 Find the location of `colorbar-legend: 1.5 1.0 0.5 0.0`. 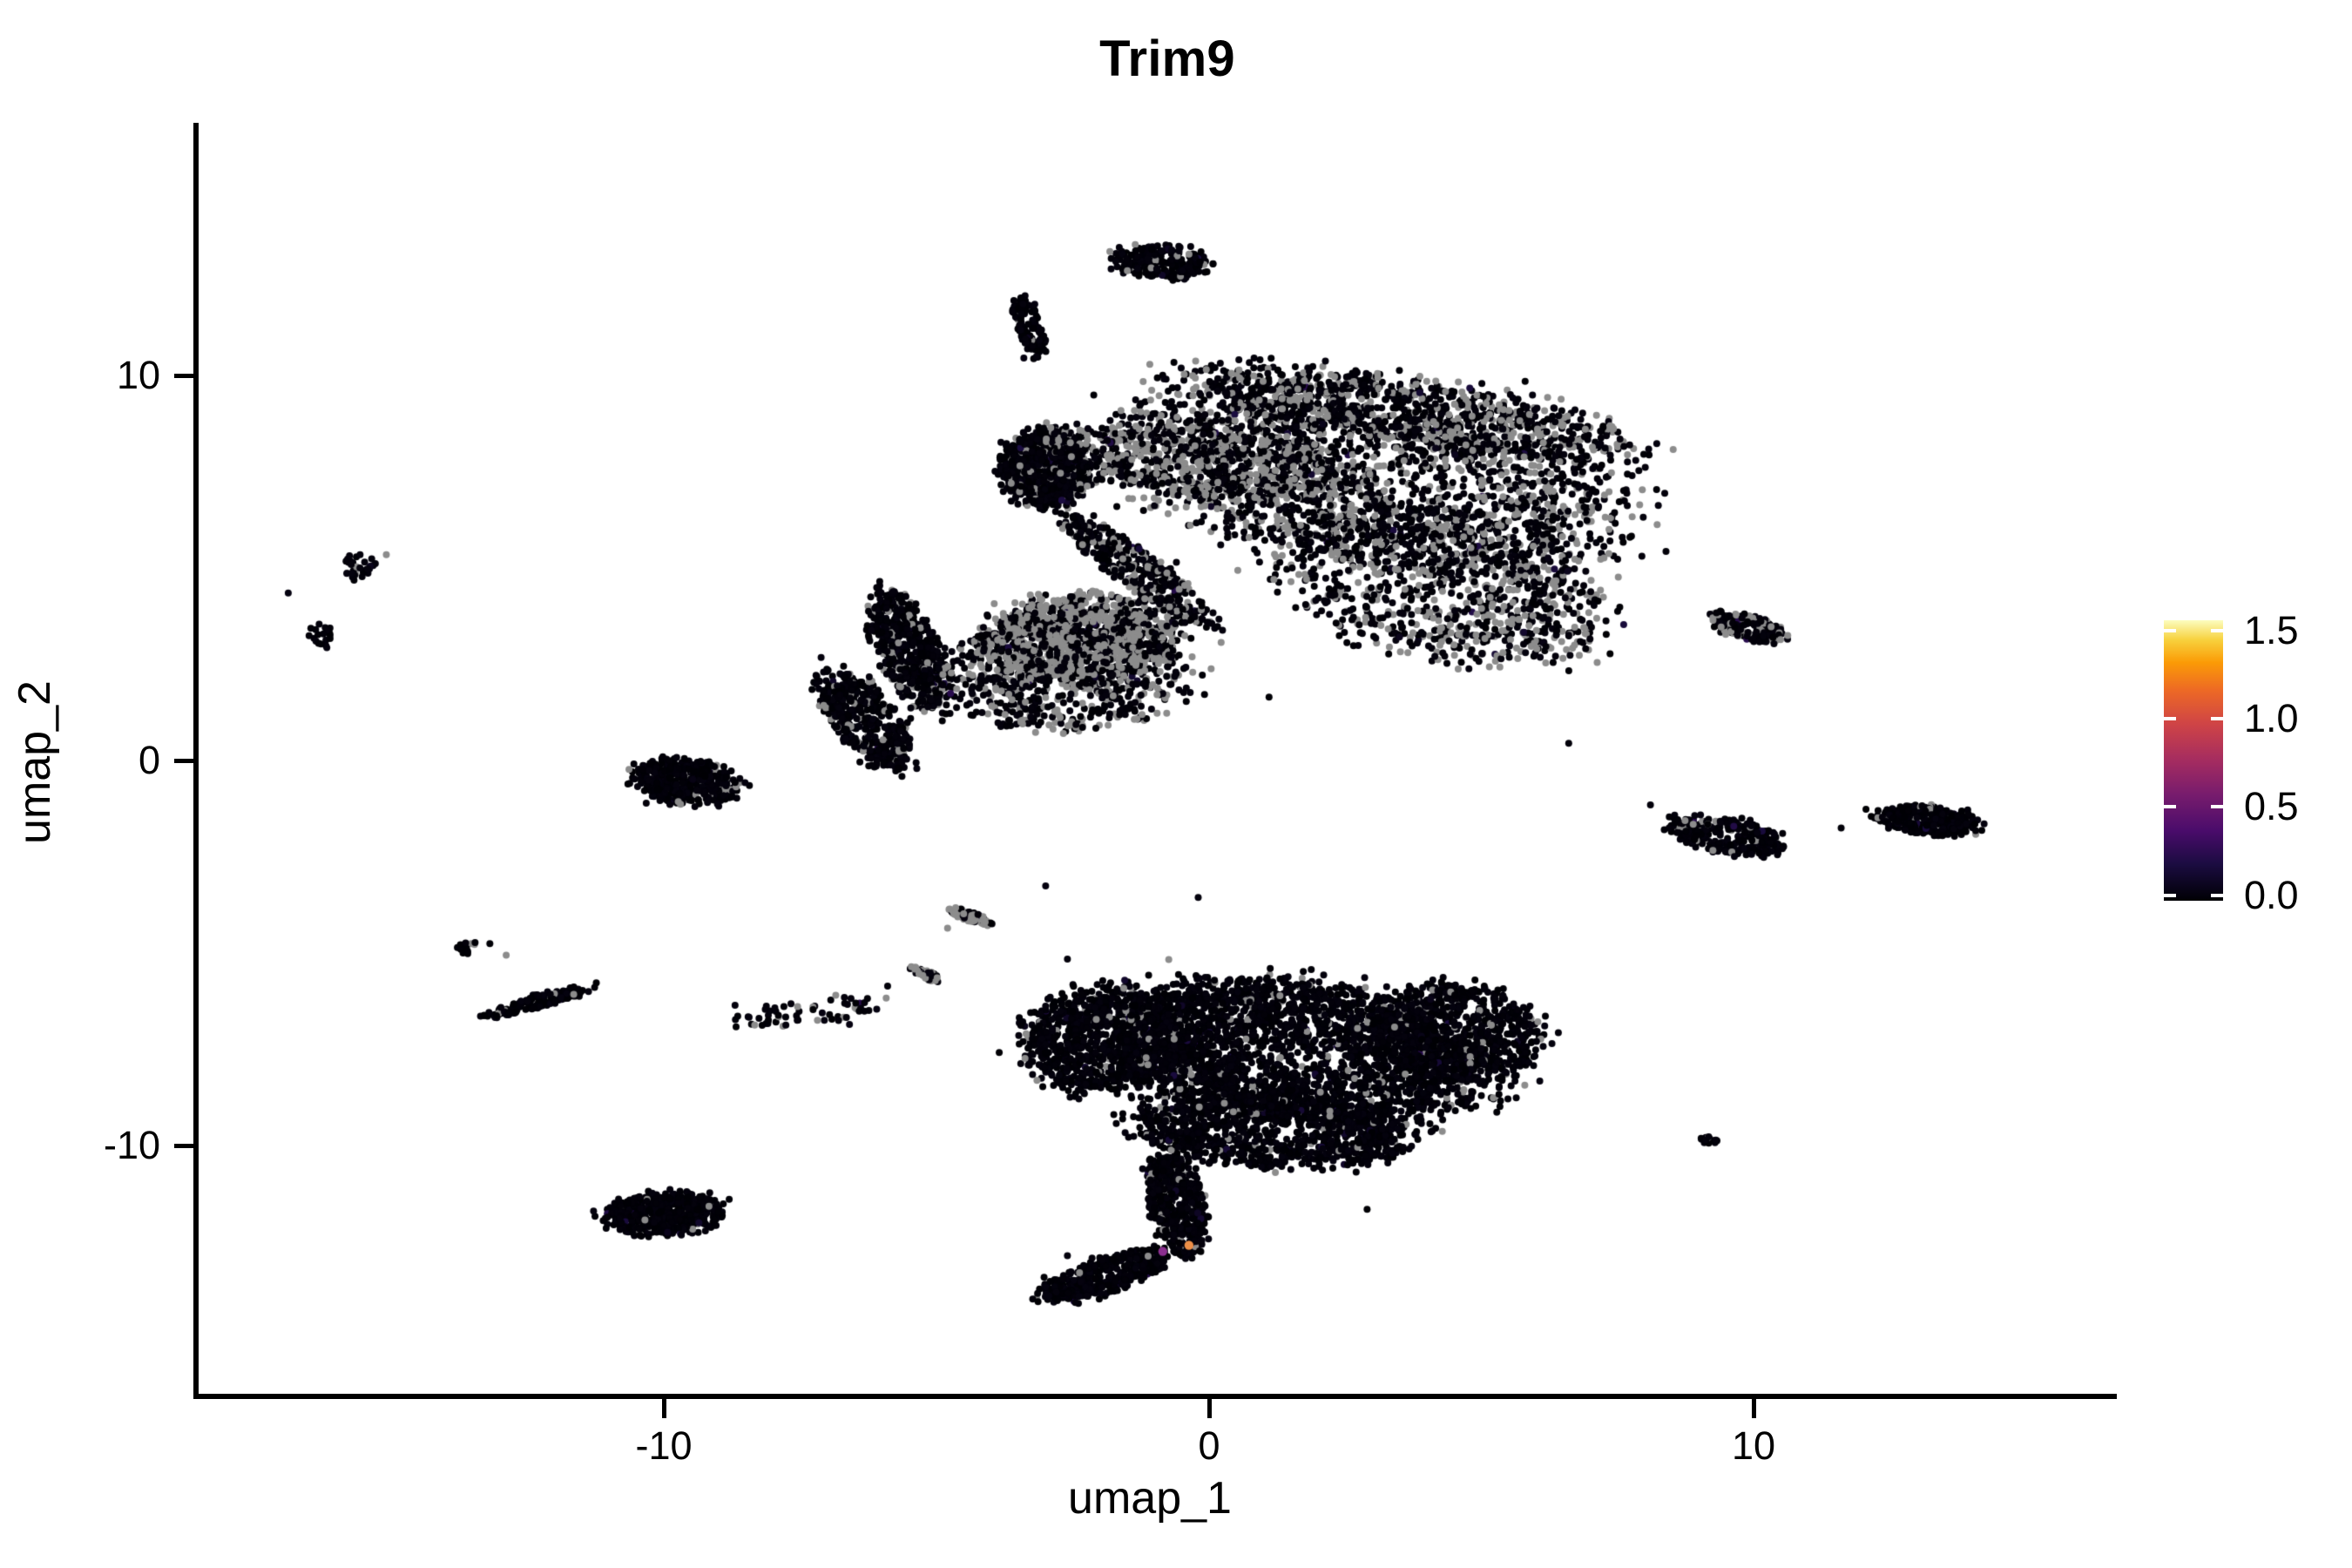

colorbar-legend: 1.5 1.0 0.5 0.0 is located at coordinates (2231, 762).